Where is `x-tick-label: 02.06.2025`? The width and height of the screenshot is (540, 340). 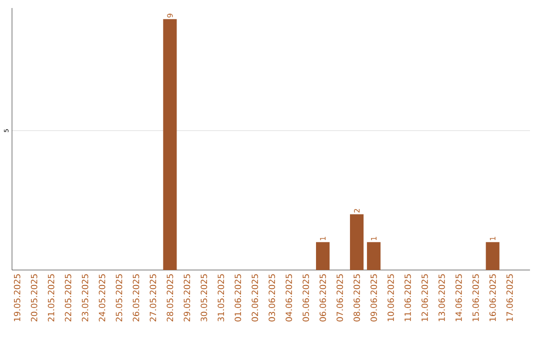
x-tick-label: 02.06.2025 is located at coordinates (255, 298).